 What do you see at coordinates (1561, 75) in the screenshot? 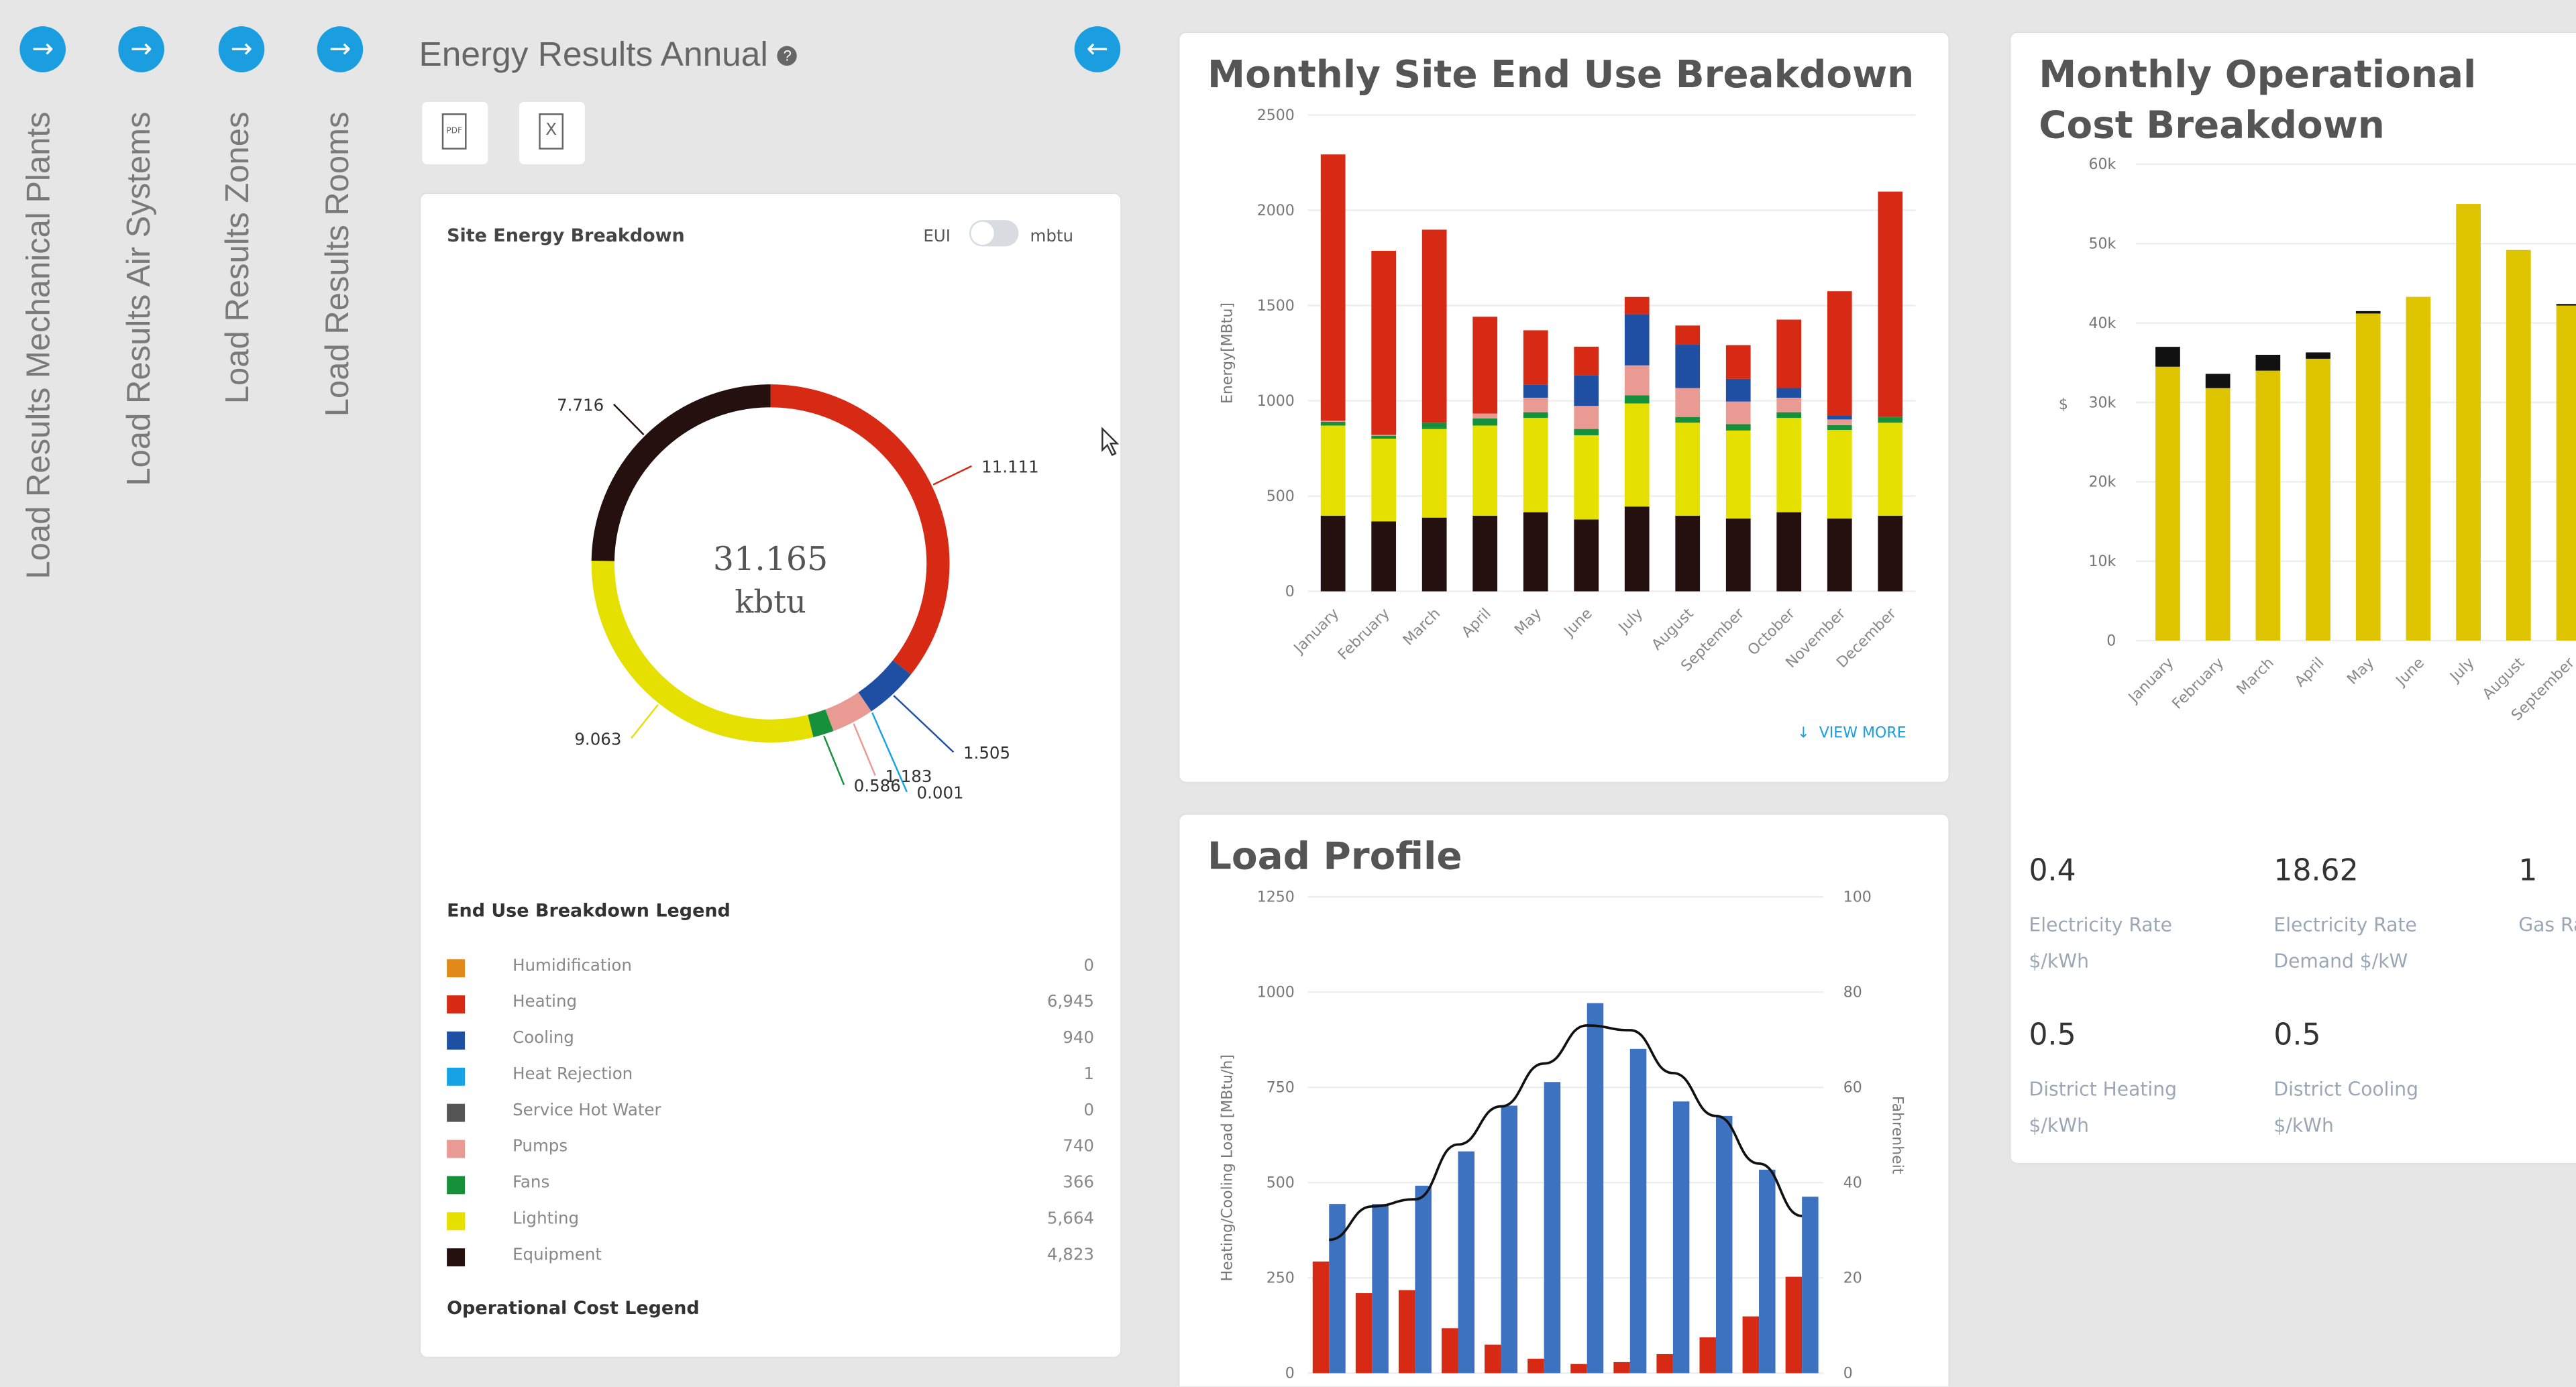
I see `monthly-site-title: Monthly Site End Use Breakdown` at bounding box center [1561, 75].